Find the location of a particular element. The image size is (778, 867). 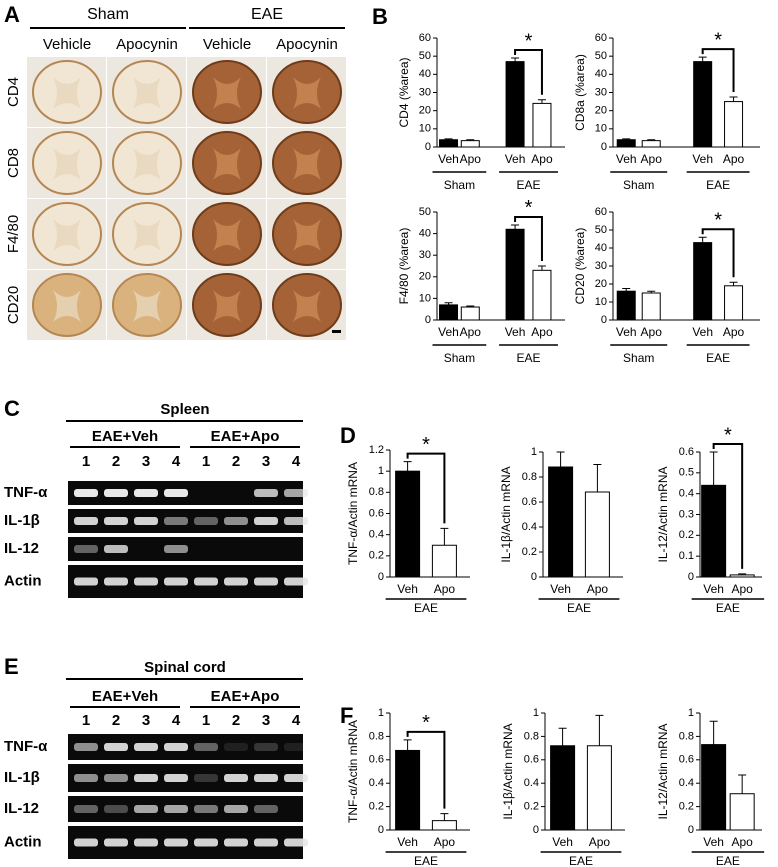

y-tick-label: 0.8 is located at coordinates (531, 736).